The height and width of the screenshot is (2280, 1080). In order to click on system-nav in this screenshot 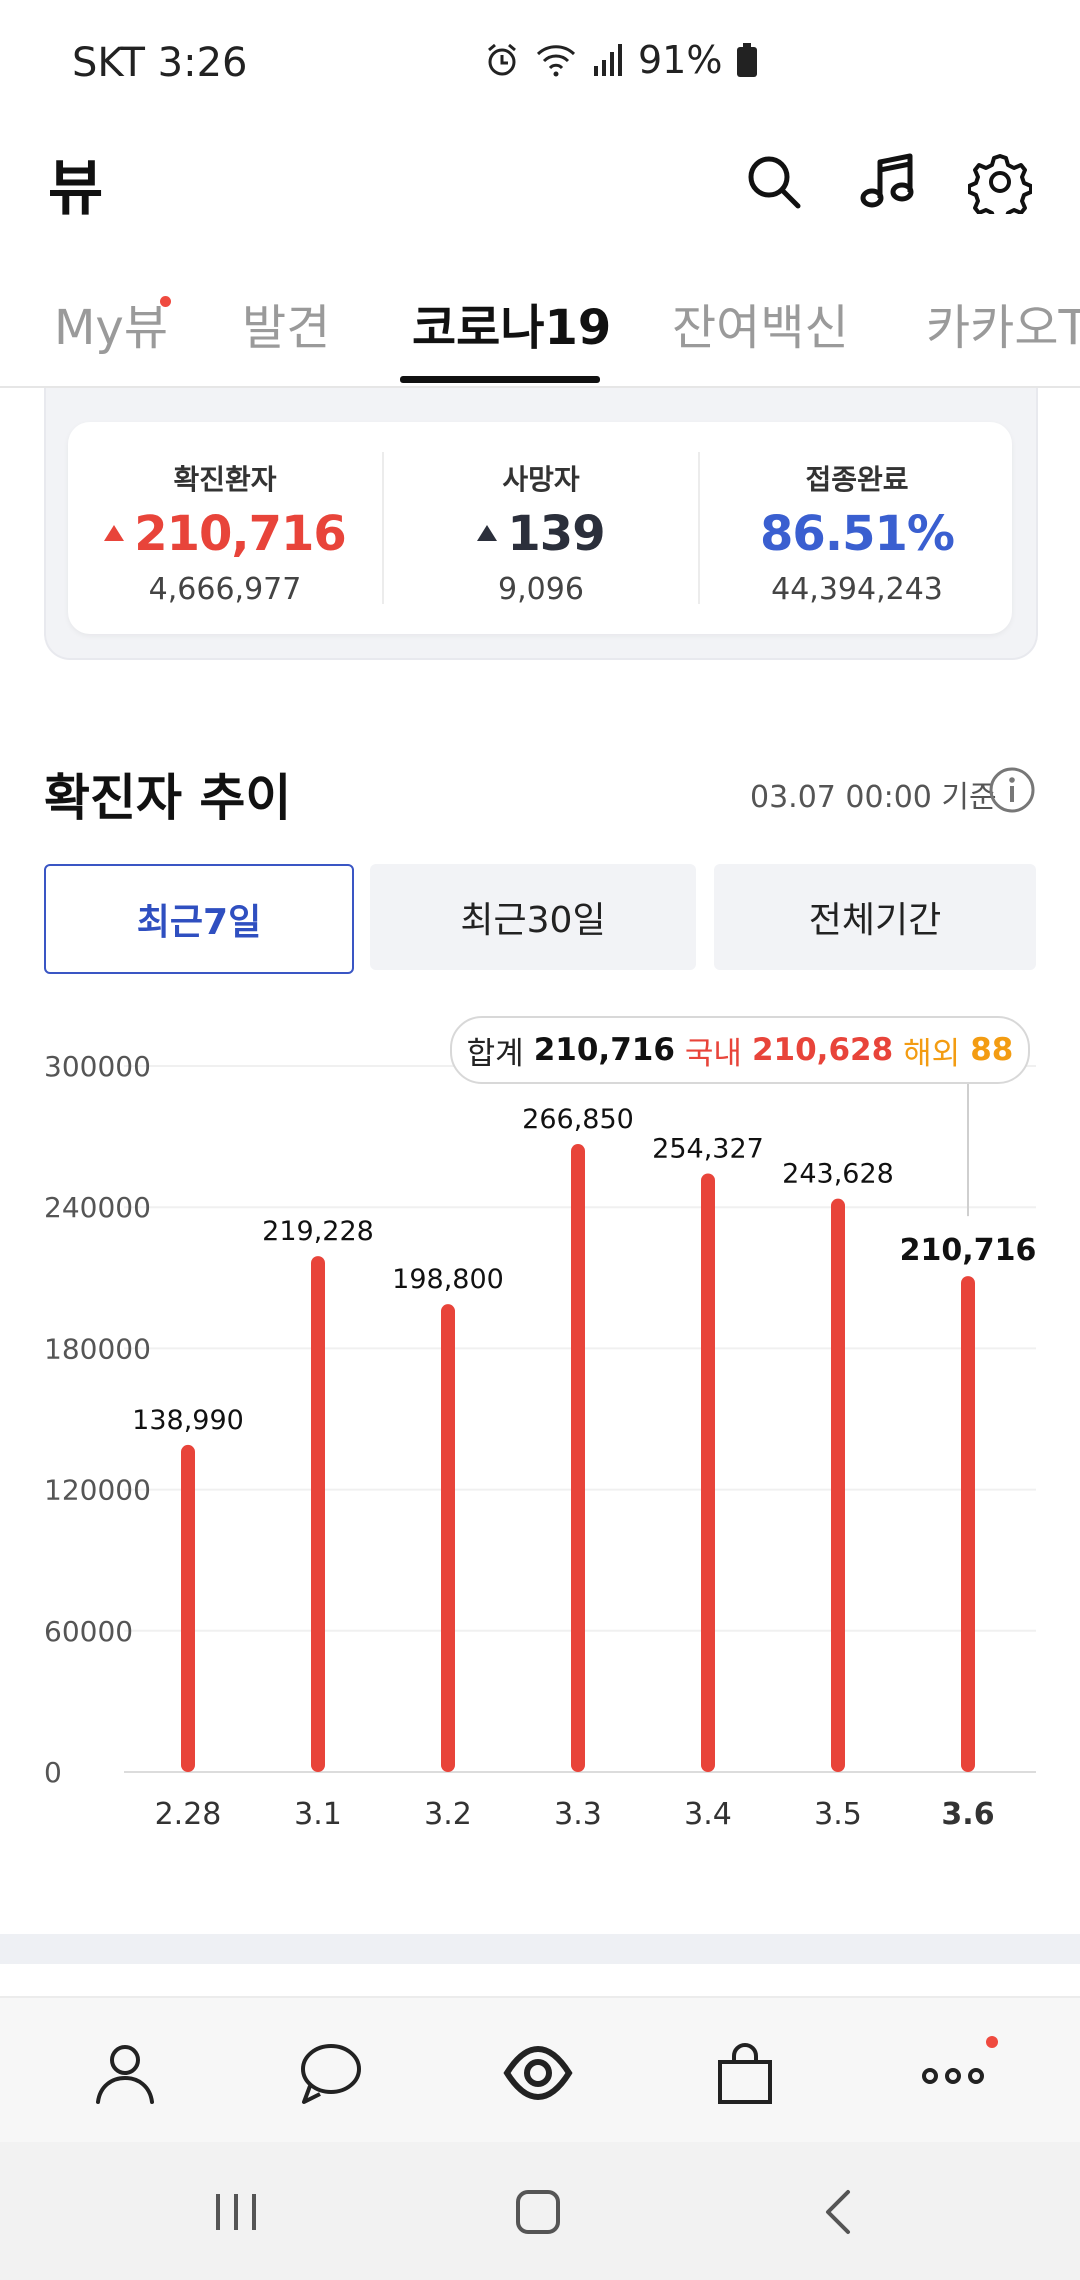, I will do `click(540, 2211)`.